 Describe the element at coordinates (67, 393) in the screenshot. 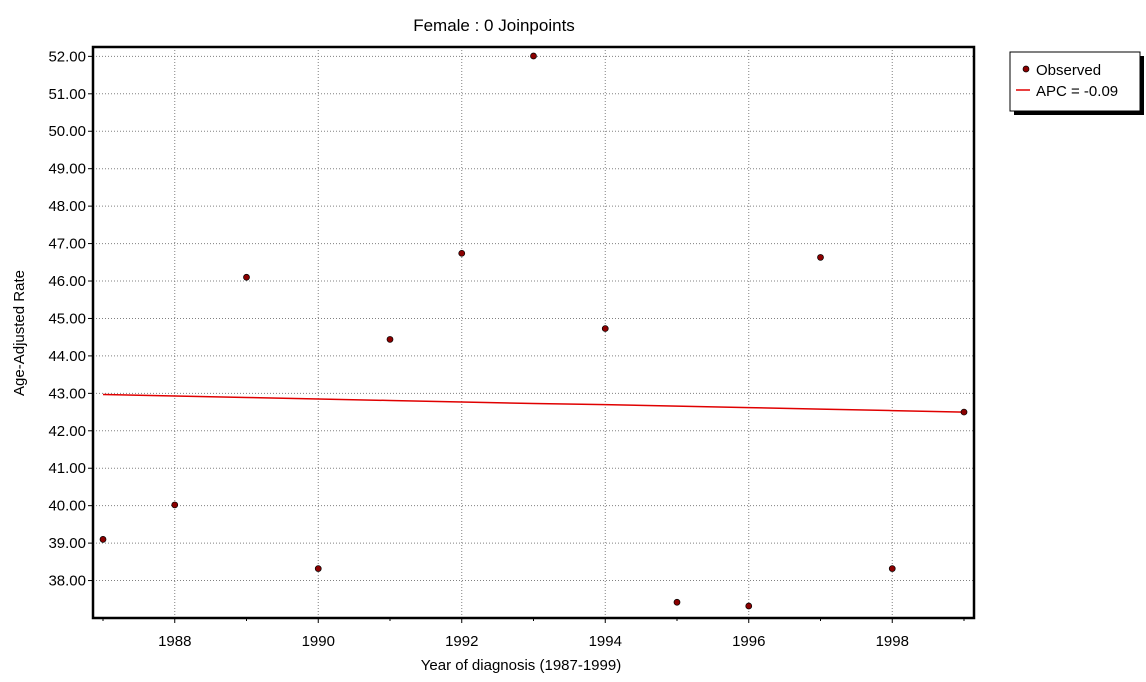

I see `y-tick-label: 43.00` at that location.